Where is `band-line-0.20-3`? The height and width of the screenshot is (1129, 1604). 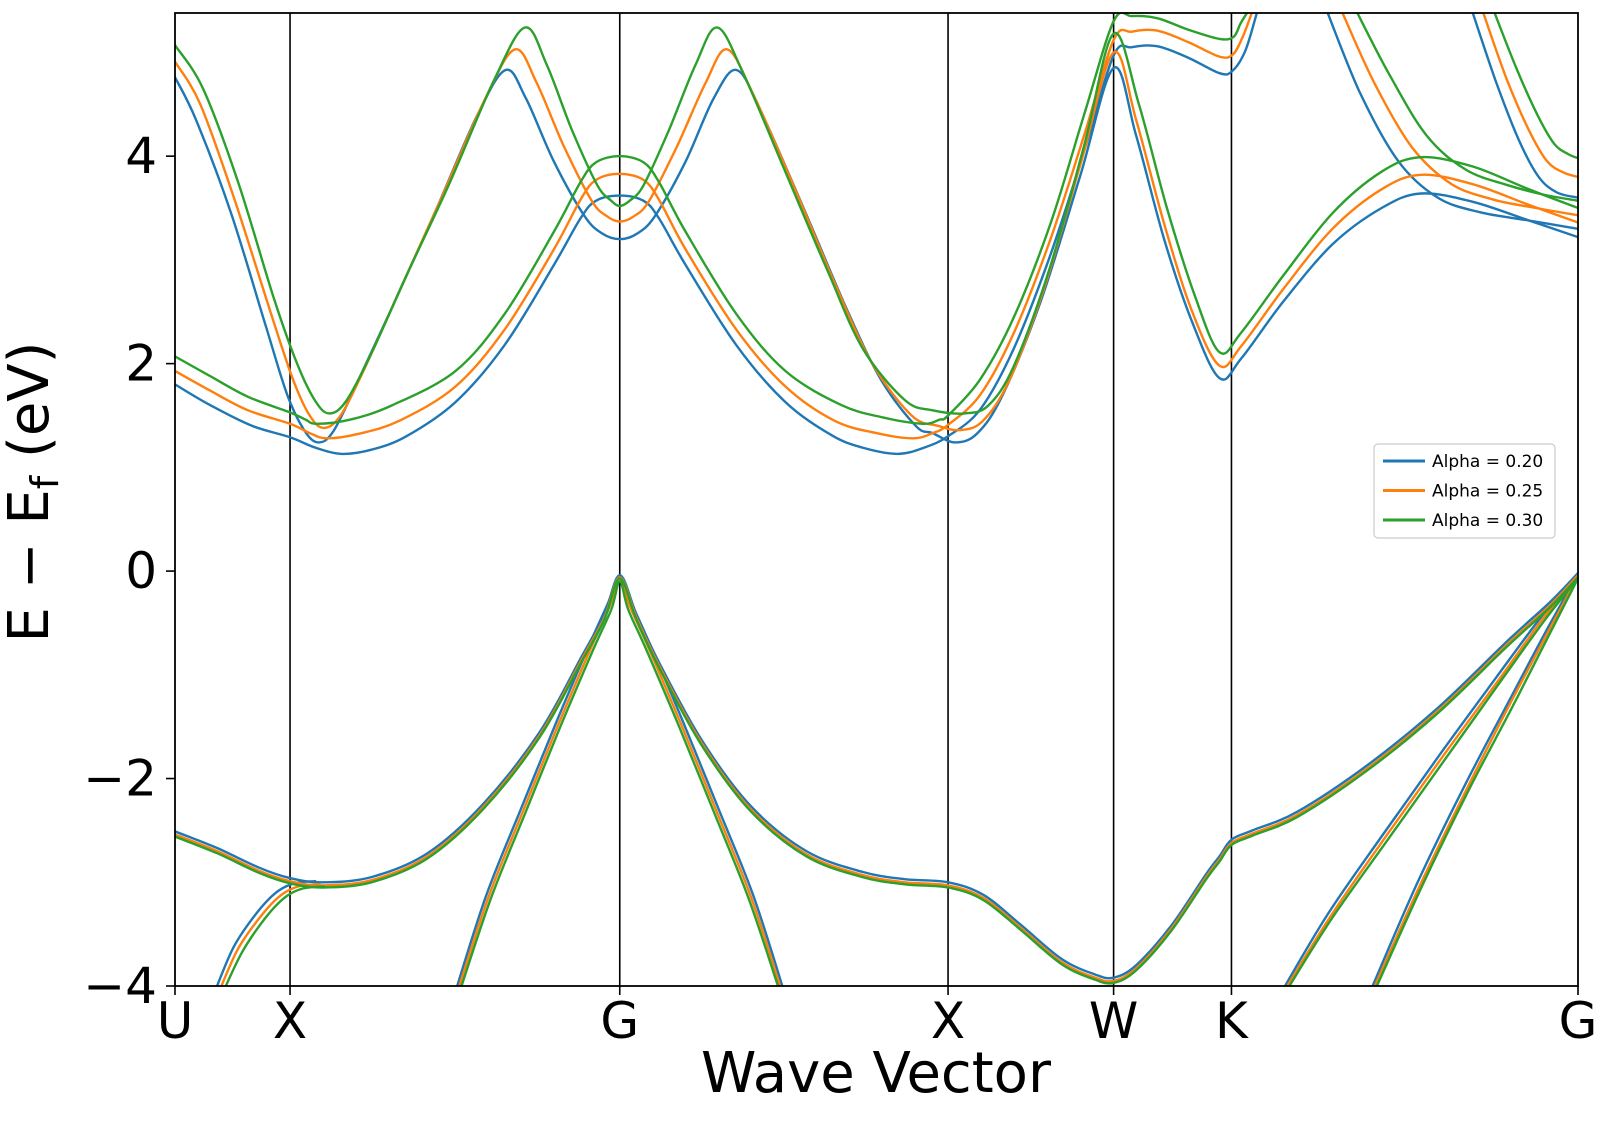
band-line-0.20-3 is located at coordinates (1524, 106).